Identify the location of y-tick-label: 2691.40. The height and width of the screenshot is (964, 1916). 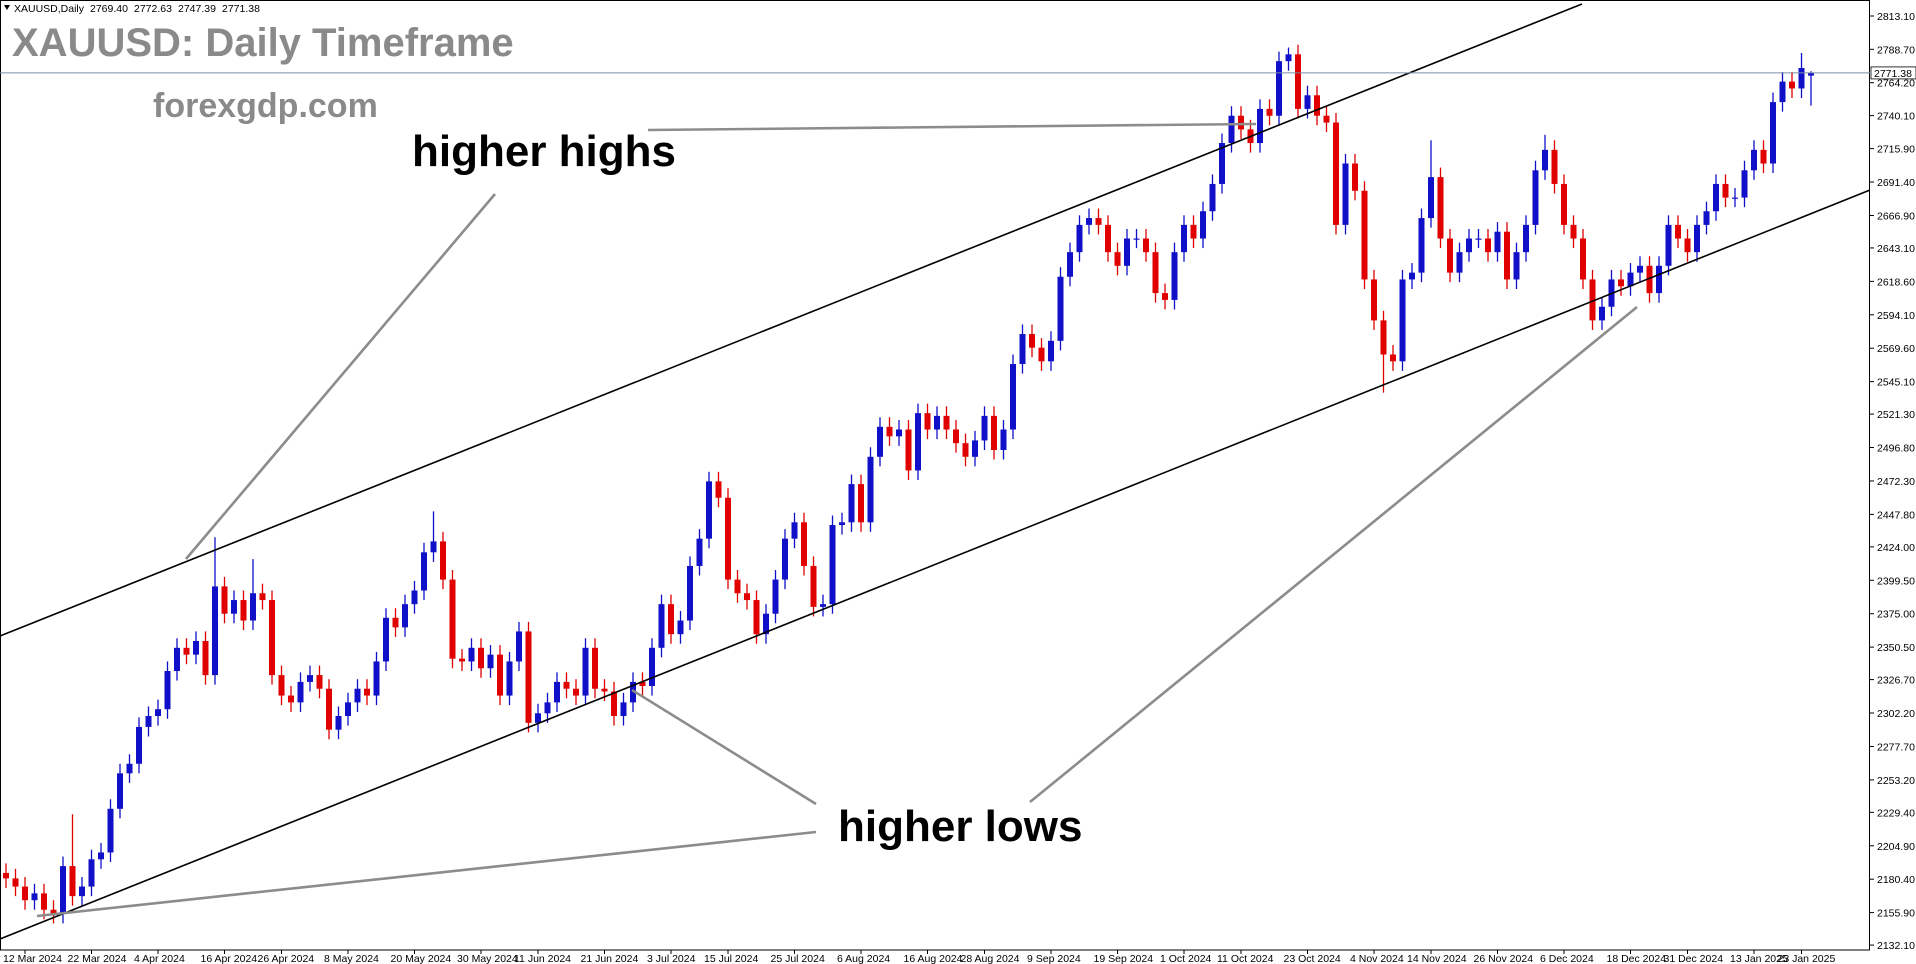
(1896, 183).